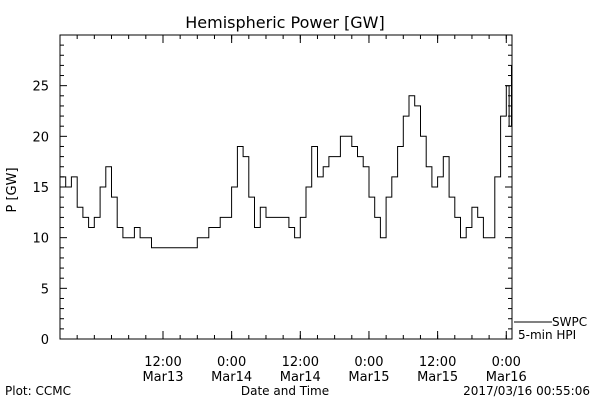 The width and height of the screenshot is (600, 400). I want to click on legend: SWPC 5-min HPI, so click(550, 328).